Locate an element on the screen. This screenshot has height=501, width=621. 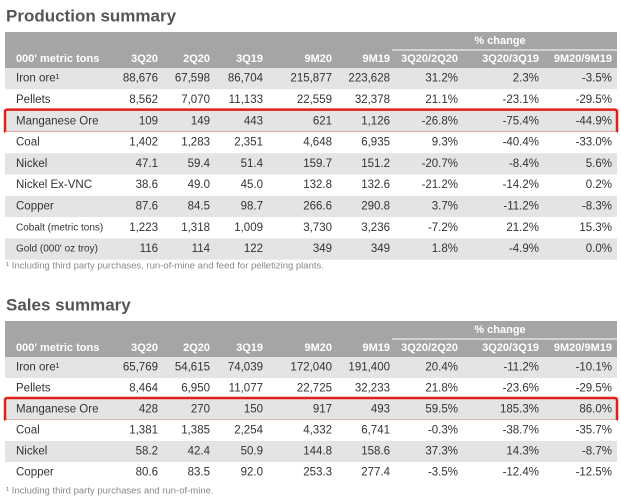
cell: 349 is located at coordinates (322, 249).